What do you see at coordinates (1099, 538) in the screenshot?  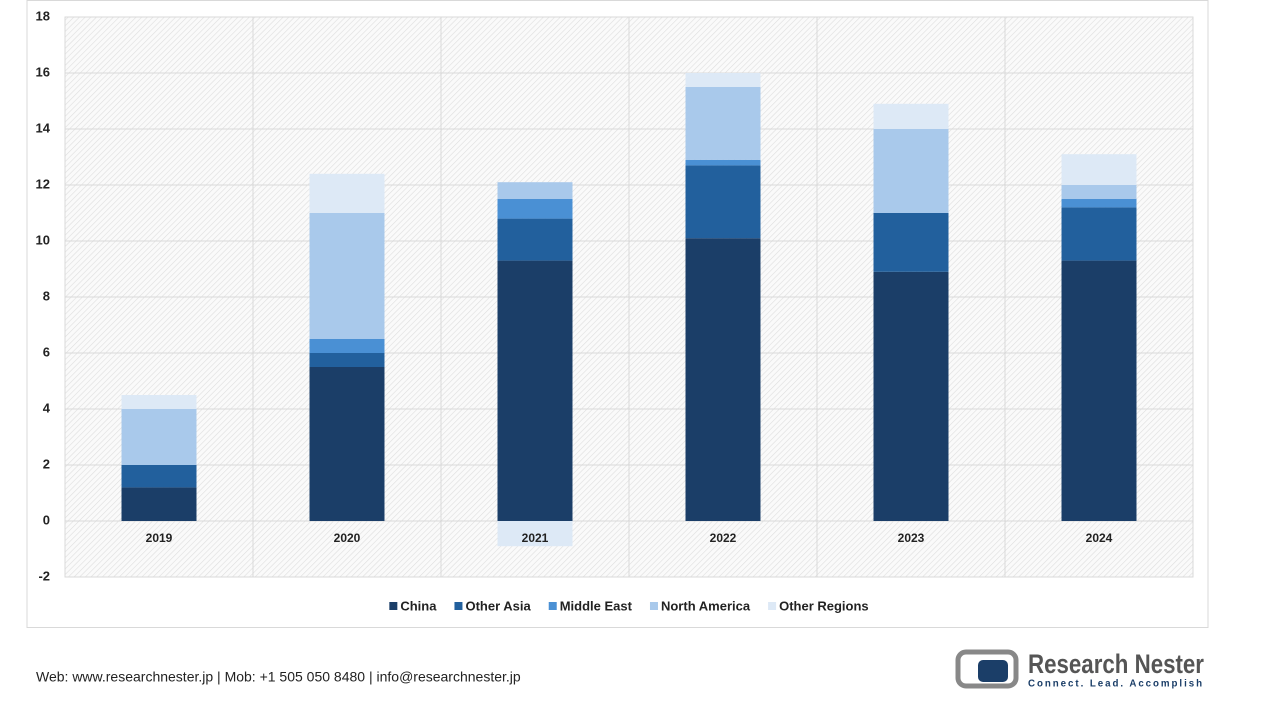 I see `x-tick-label: 2024` at bounding box center [1099, 538].